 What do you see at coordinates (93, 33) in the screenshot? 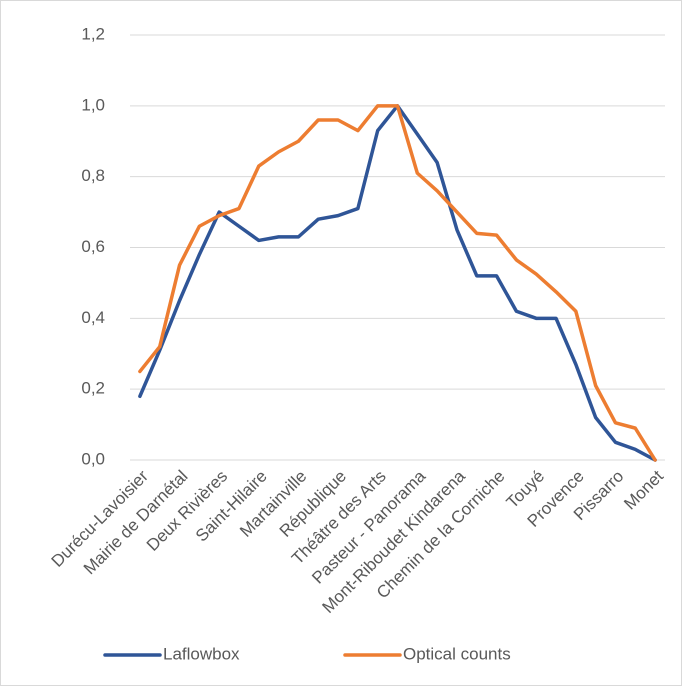
I see `y-tick-label: 1,2` at bounding box center [93, 33].